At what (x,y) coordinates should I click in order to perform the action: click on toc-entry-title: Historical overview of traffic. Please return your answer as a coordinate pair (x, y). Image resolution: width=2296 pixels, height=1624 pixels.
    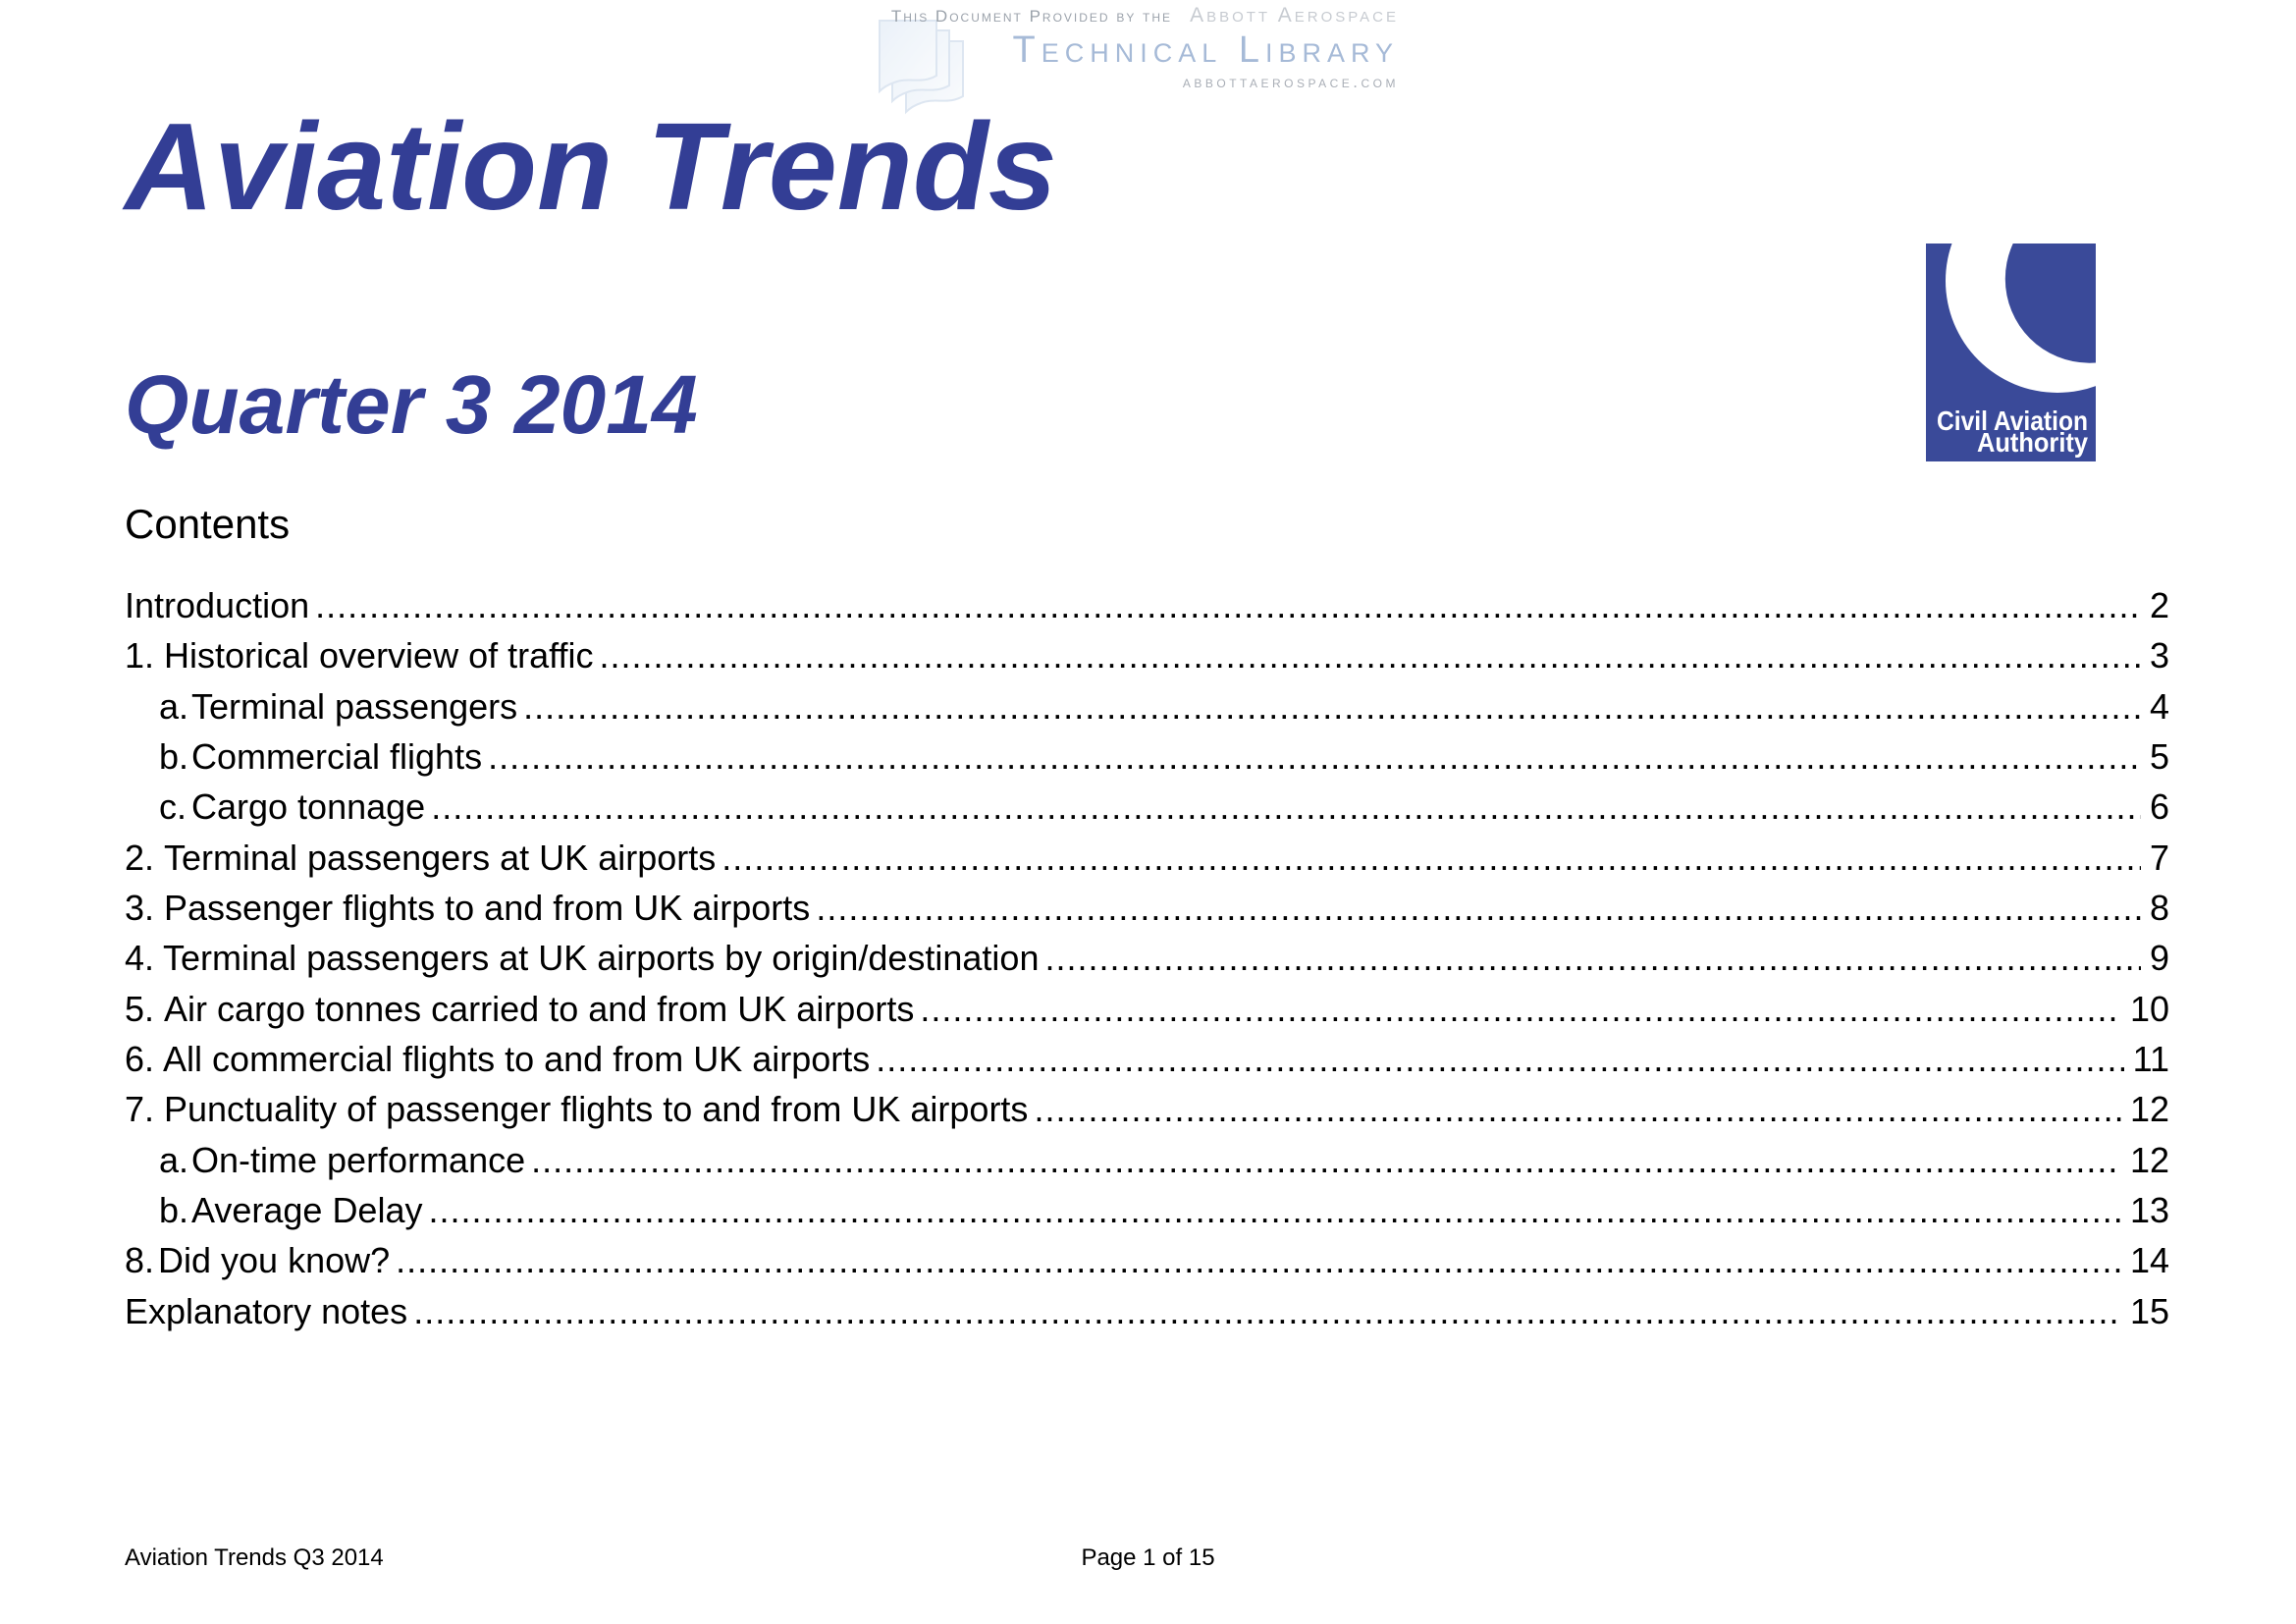
    Looking at the image, I should click on (379, 656).